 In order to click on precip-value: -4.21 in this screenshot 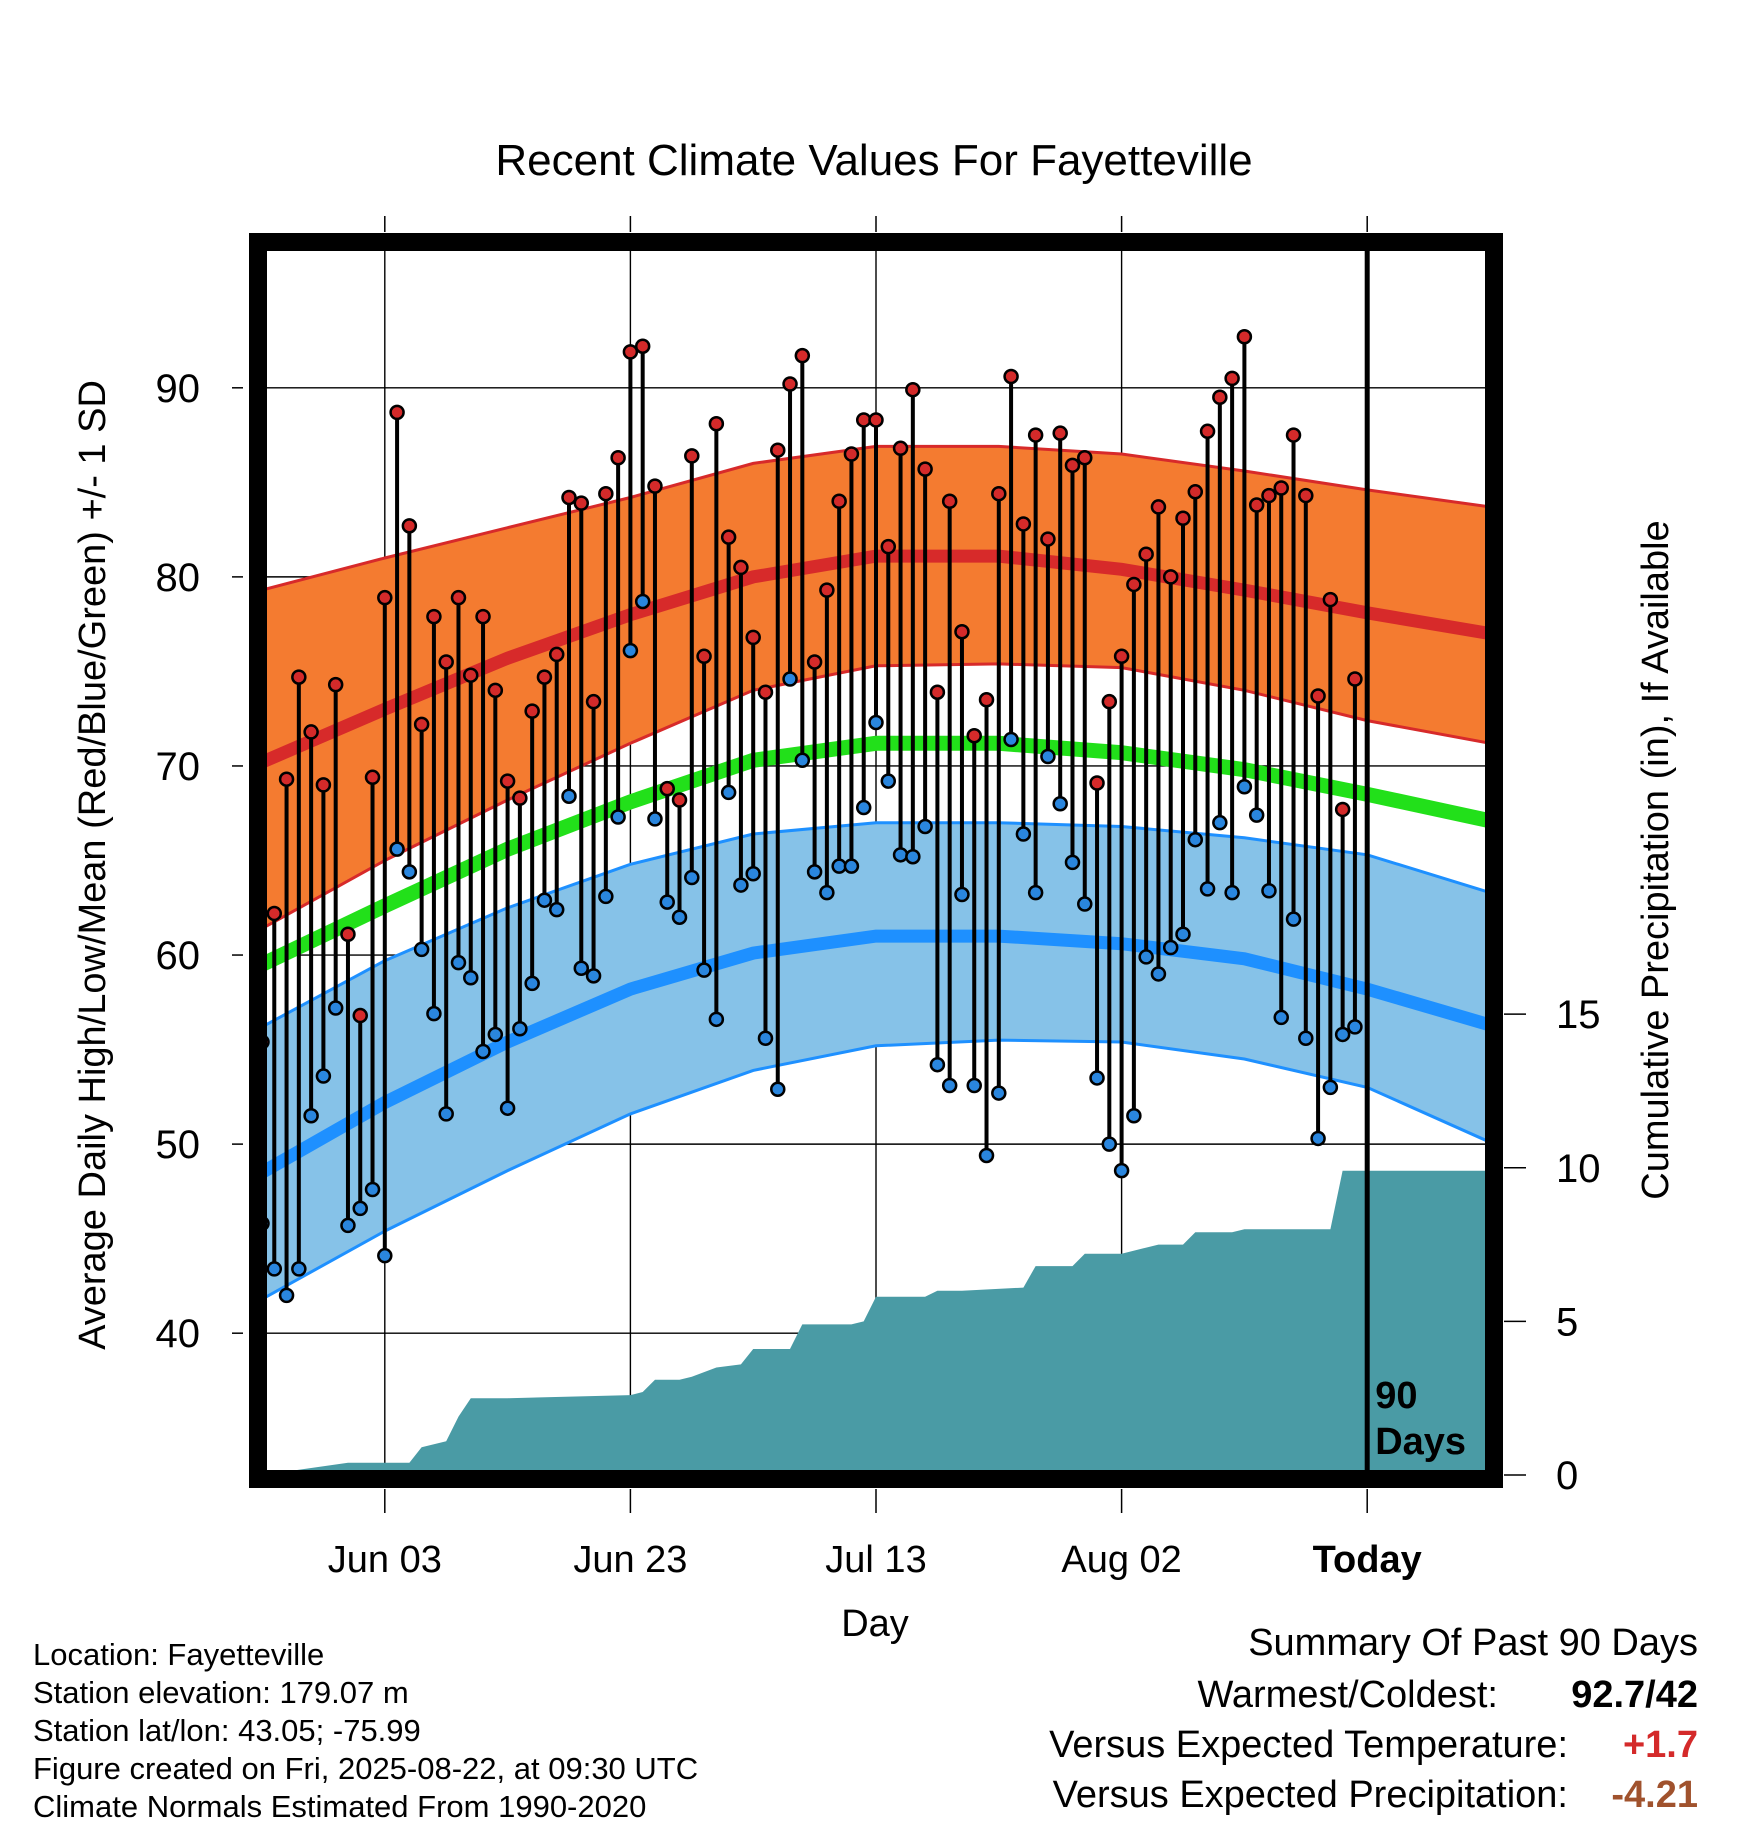, I will do `click(1654, 1795)`.